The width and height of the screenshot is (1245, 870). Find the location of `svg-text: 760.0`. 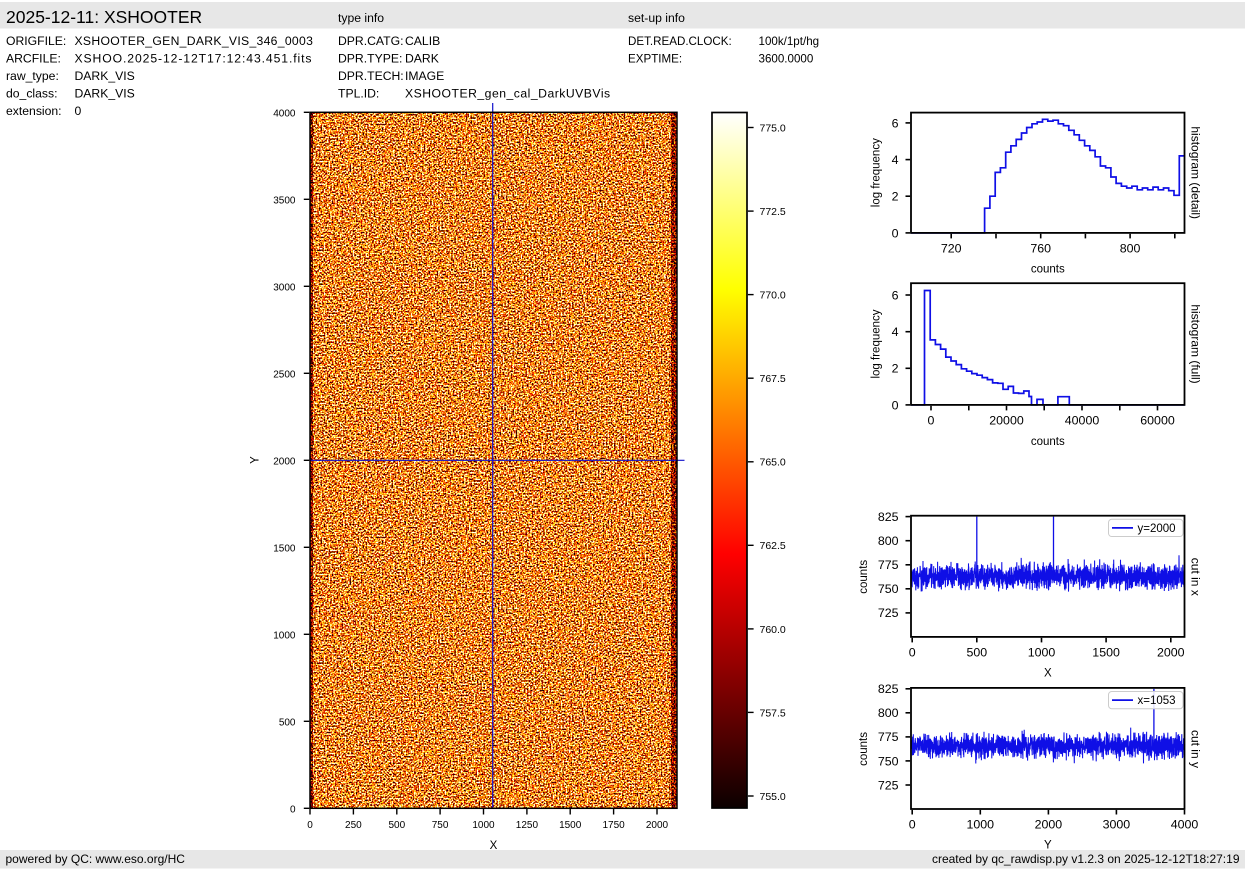

svg-text: 760.0 is located at coordinates (773, 630).